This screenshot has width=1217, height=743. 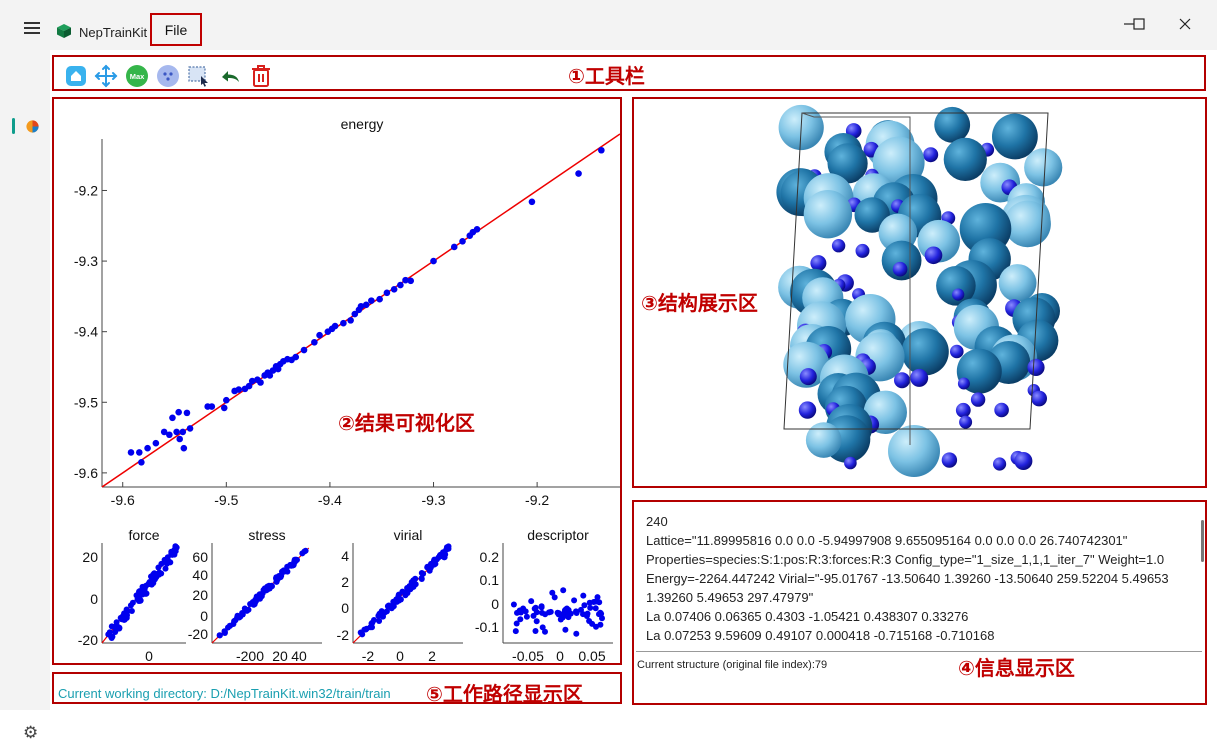 What do you see at coordinates (368, 655) in the screenshot?
I see `virial-x-tick-label: -2` at bounding box center [368, 655].